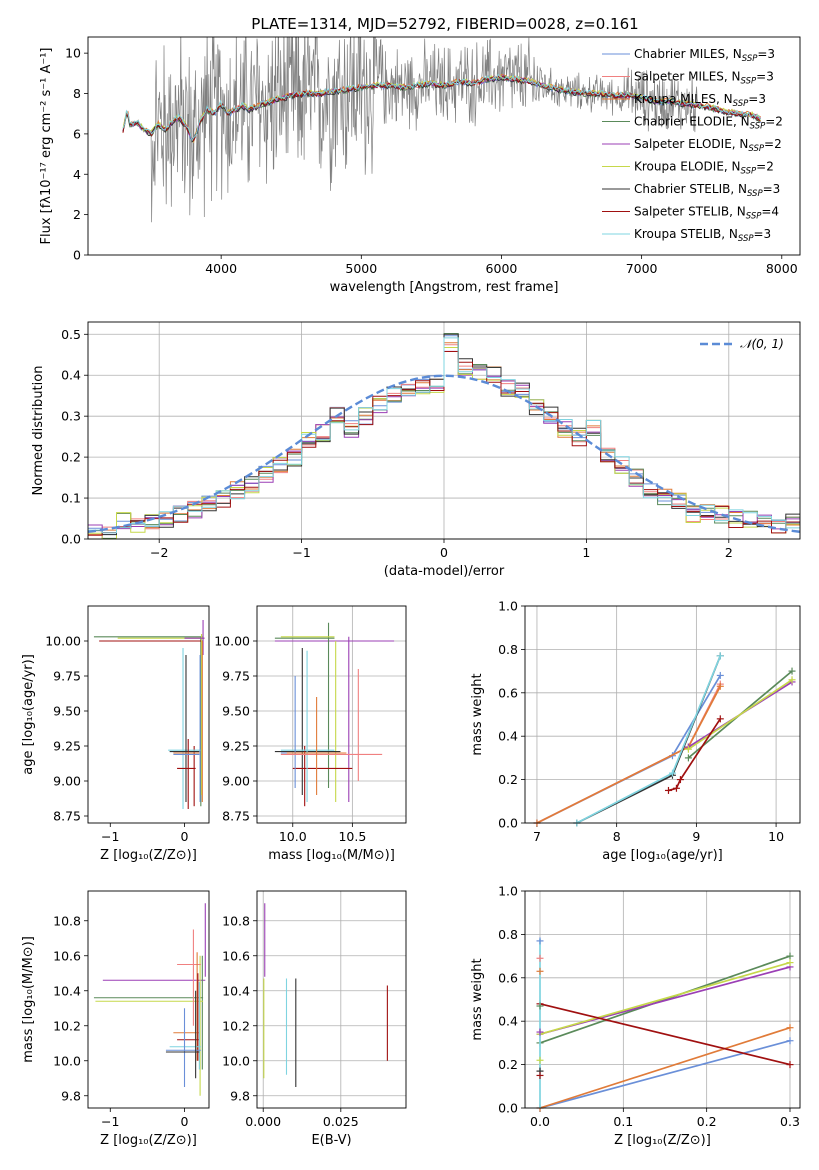 Image resolution: width=819 pixels, height=1170 pixels. Describe the element at coordinates (708, 145) in the screenshot. I see `legend-label: Salpeter ELODIE, NSSP=2` at that location.